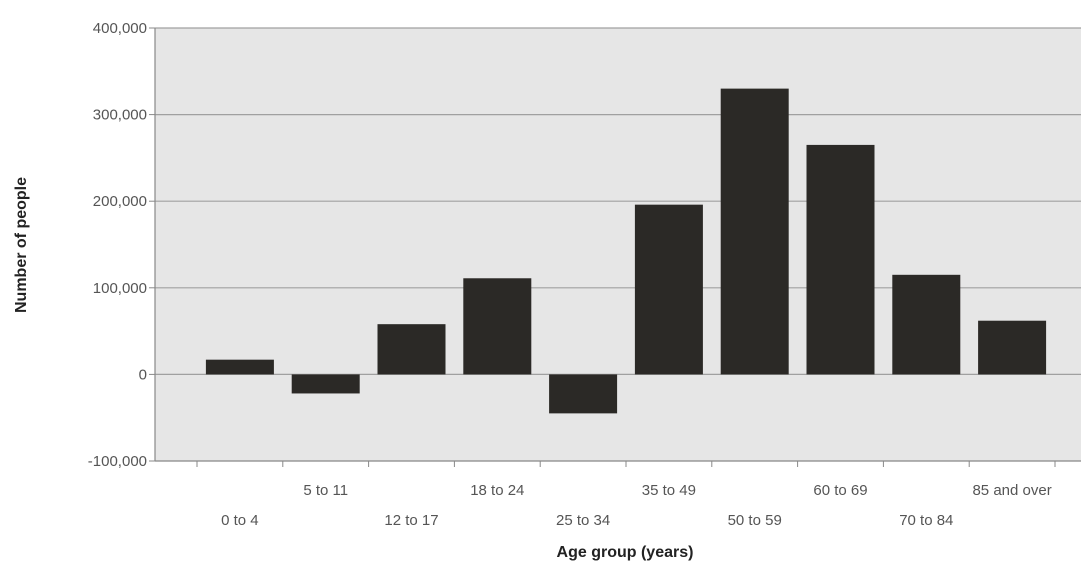 Image resolution: width=1081 pixels, height=563 pixels. I want to click on y-tick-label: 300,000, so click(120, 115).